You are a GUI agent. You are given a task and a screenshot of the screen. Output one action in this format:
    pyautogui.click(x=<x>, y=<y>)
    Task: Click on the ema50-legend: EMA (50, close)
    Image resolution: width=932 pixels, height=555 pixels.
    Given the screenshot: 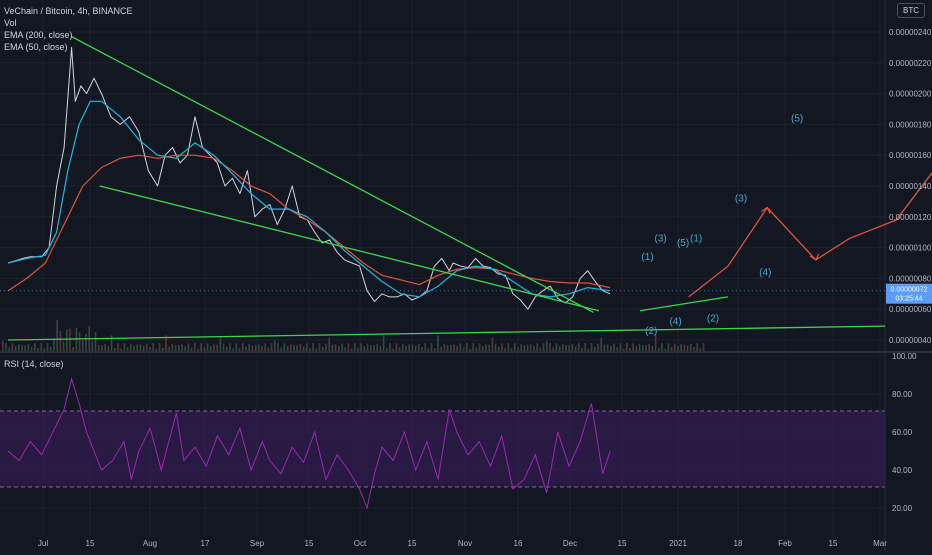 What is the action you would take?
    pyautogui.click(x=36, y=47)
    